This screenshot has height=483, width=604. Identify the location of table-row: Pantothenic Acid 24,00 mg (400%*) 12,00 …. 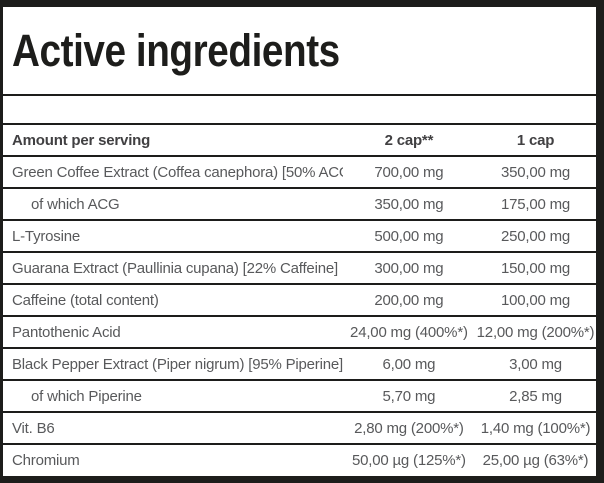
(299, 332).